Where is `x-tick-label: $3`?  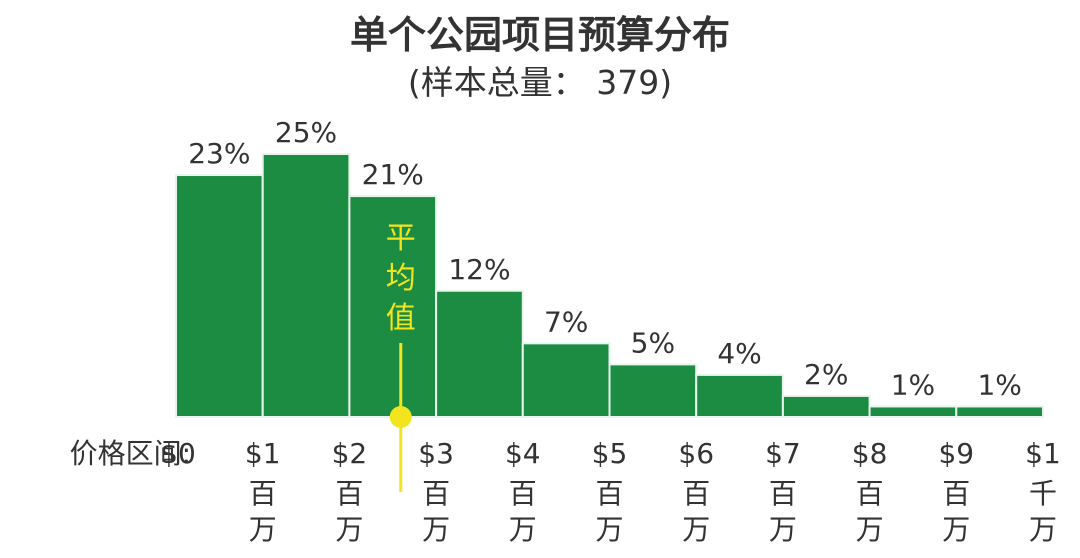
x-tick-label: $3 is located at coordinates (436, 453).